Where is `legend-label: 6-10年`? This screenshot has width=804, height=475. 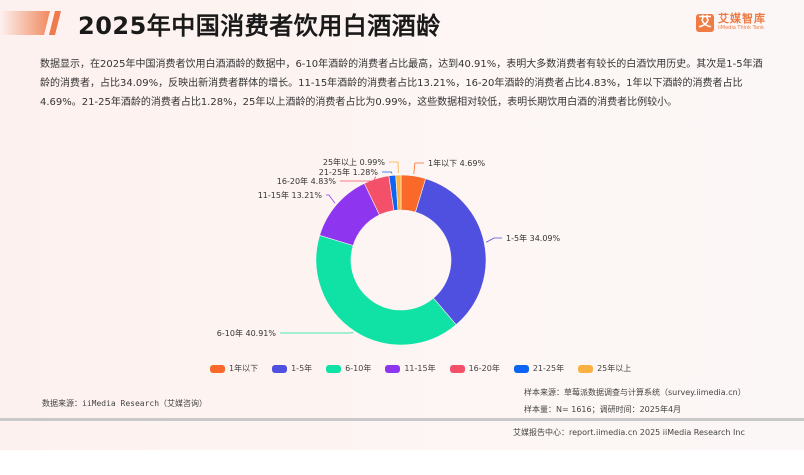 legend-label: 6-10年 is located at coordinates (358, 368).